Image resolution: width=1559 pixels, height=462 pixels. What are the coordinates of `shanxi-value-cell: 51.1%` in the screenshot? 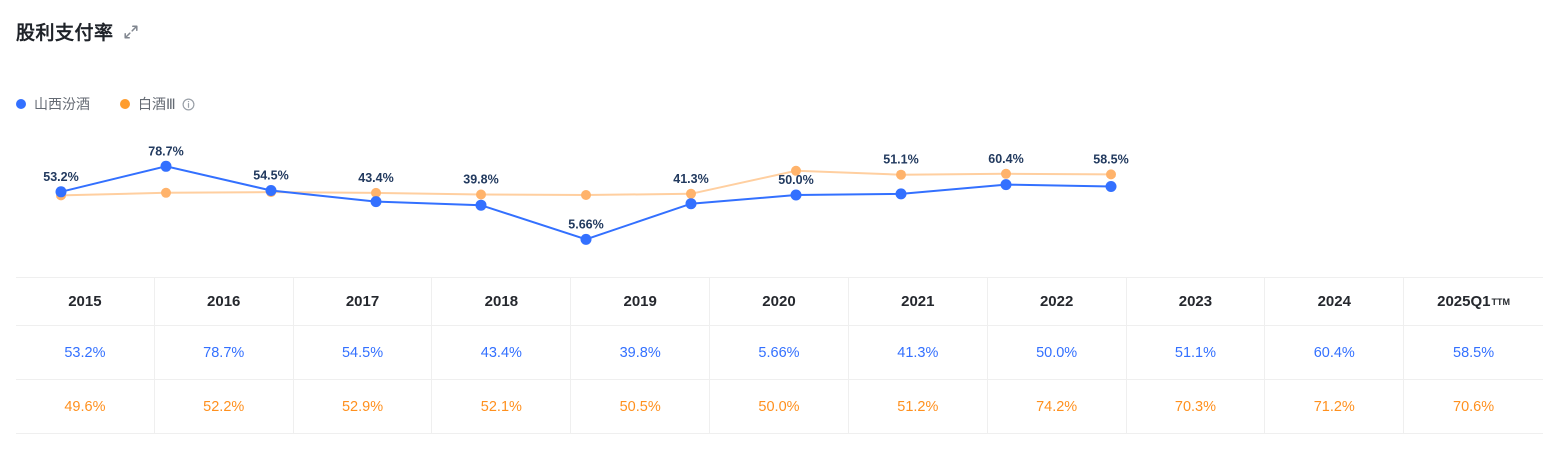 It's located at (1196, 352).